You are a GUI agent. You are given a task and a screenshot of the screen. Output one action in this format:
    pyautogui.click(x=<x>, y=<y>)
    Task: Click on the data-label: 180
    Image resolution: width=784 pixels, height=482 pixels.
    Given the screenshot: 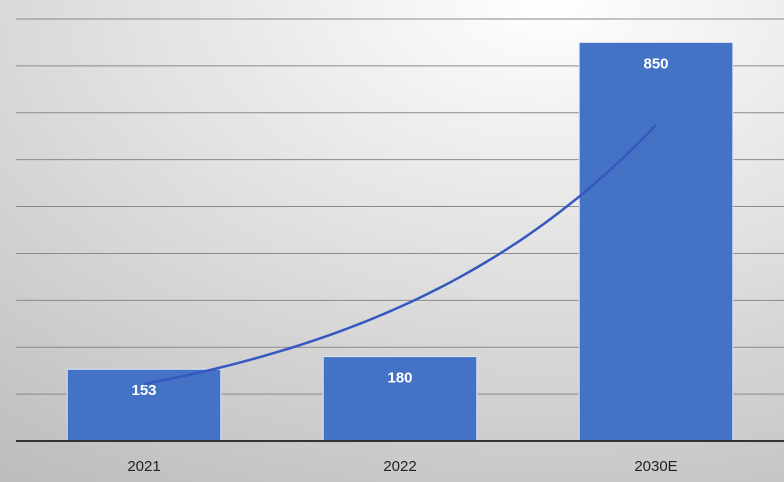 What is the action you would take?
    pyautogui.click(x=399, y=378)
    